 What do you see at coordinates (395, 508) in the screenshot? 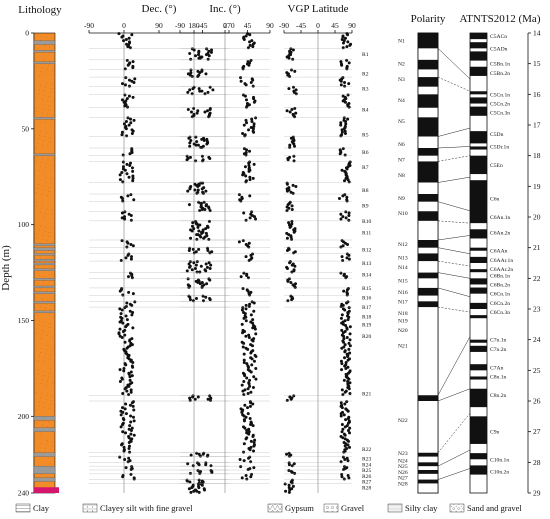
I see `legend-swatch-silty-clay` at bounding box center [395, 508].